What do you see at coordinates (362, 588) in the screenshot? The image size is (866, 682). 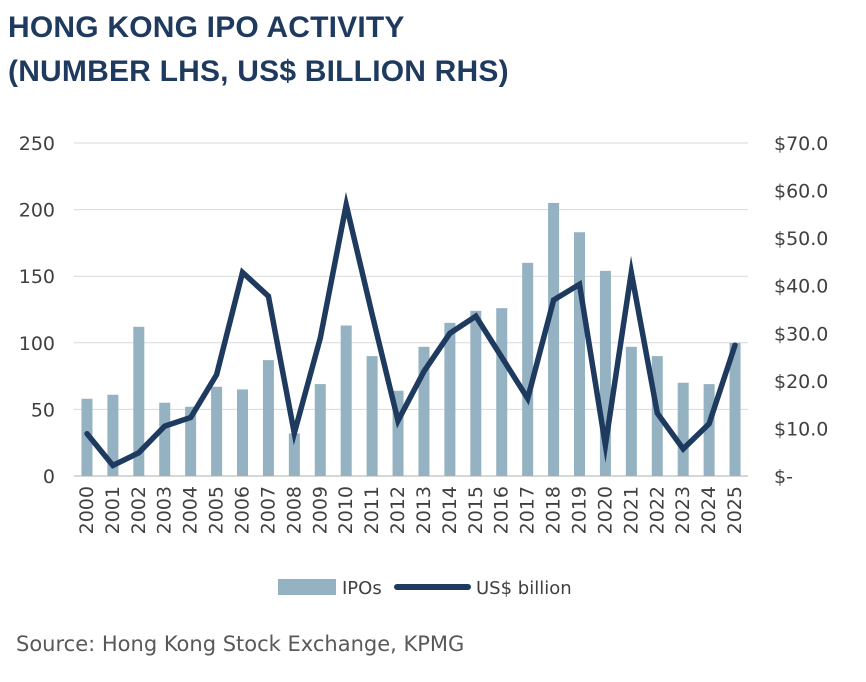 I see `legend-label-ipos: IPOs` at bounding box center [362, 588].